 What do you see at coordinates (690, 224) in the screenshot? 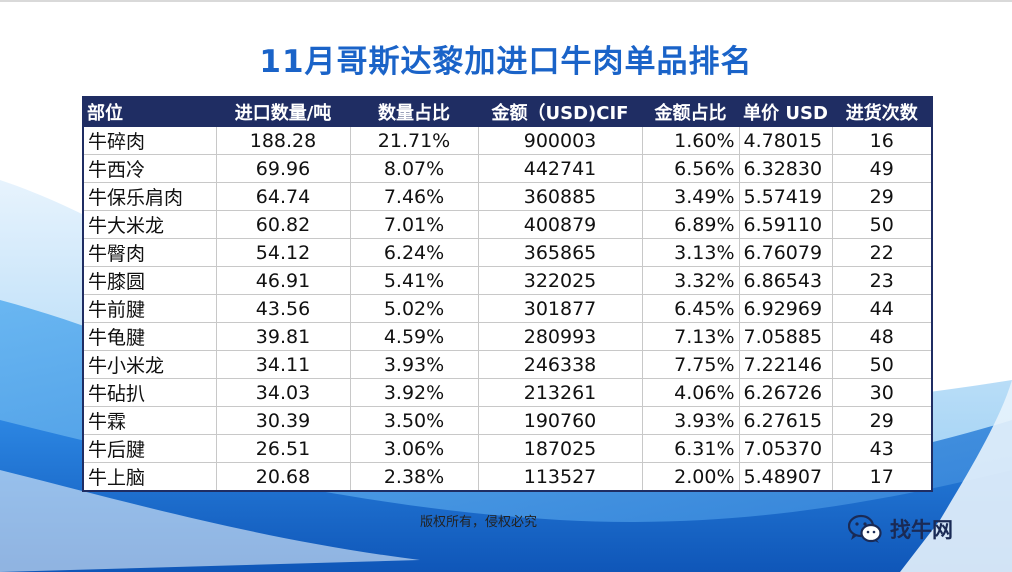
I see `table-cell: 6.89%` at bounding box center [690, 224].